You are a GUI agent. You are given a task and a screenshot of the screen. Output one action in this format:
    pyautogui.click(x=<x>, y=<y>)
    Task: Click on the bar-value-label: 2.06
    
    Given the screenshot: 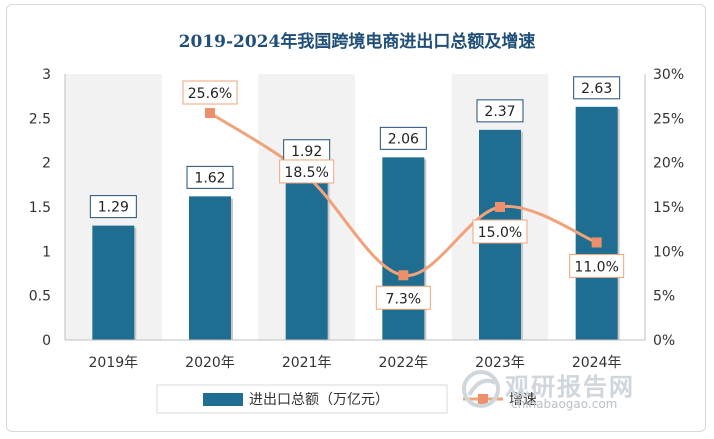 What is the action you would take?
    pyautogui.click(x=403, y=139)
    